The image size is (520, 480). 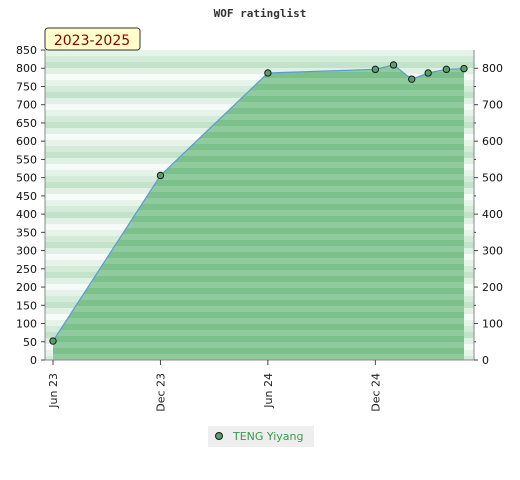 I want to click on y-tick-label-left: 400, so click(x=26, y=214).